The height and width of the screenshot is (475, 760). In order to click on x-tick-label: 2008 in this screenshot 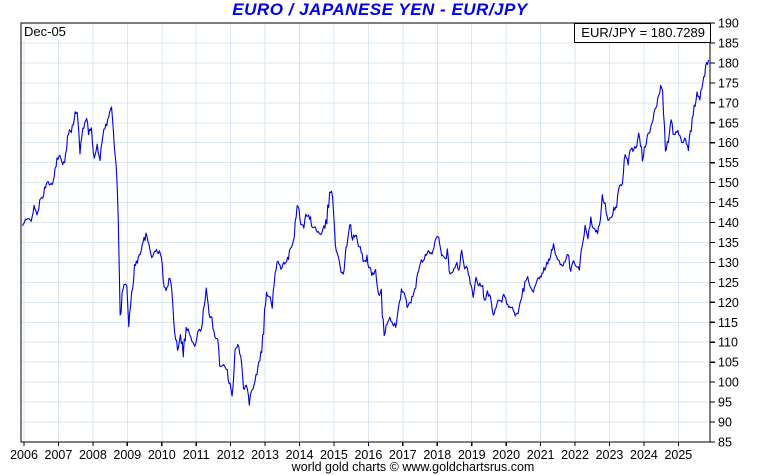, I will do `click(93, 455)`.